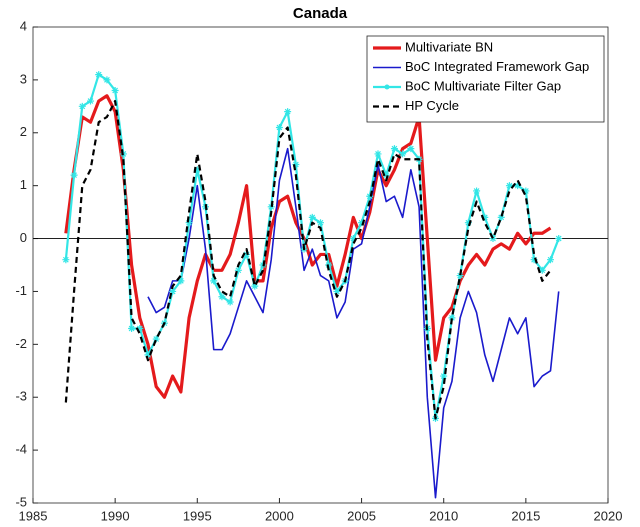 The image size is (640, 527). Describe the element at coordinates (23, 78) in the screenshot. I see `y-tick-label: 3` at that location.